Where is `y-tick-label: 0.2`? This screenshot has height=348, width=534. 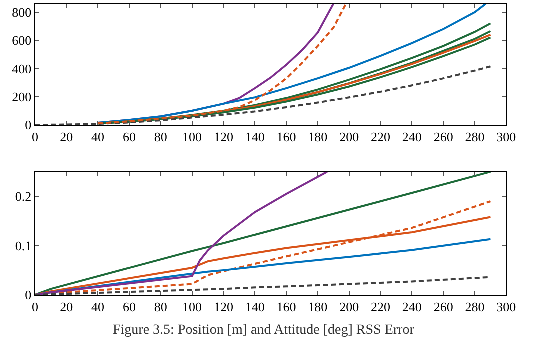
y-tick-label: 0.2 is located at coordinates (23, 196).